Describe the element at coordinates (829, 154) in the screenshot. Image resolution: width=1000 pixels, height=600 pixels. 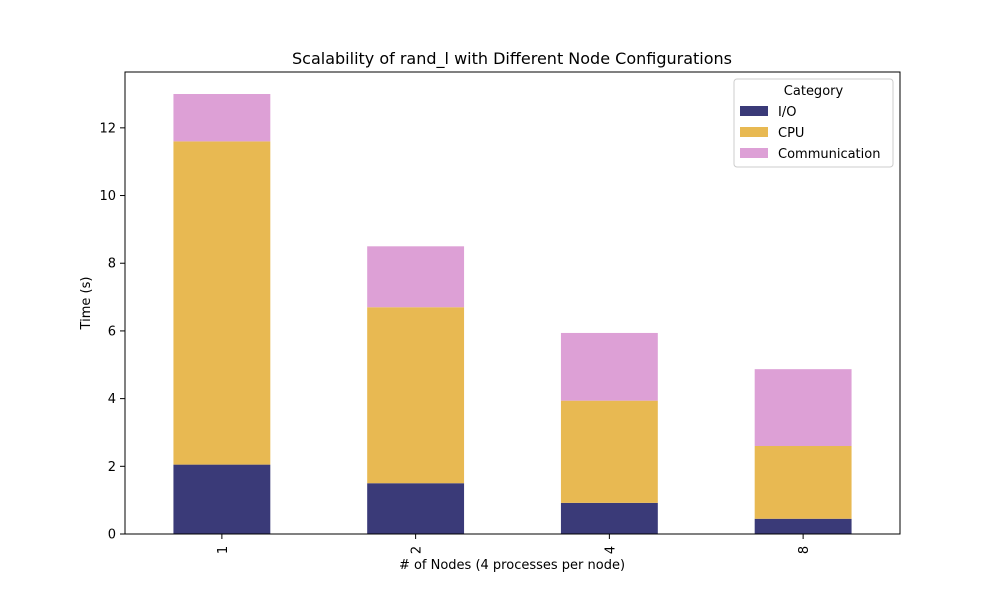
I see `legend-label-communication: Communication` at that location.